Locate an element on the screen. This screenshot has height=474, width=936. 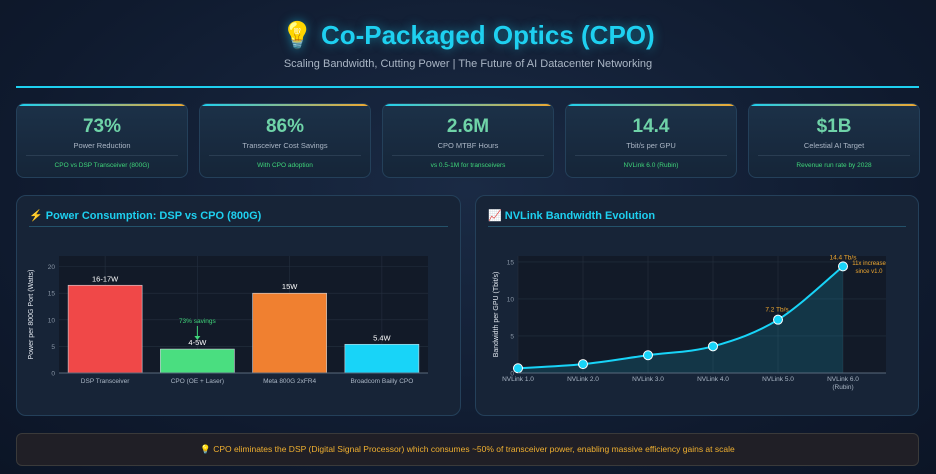
stat-value: 2.6M is located at coordinates (468, 126).